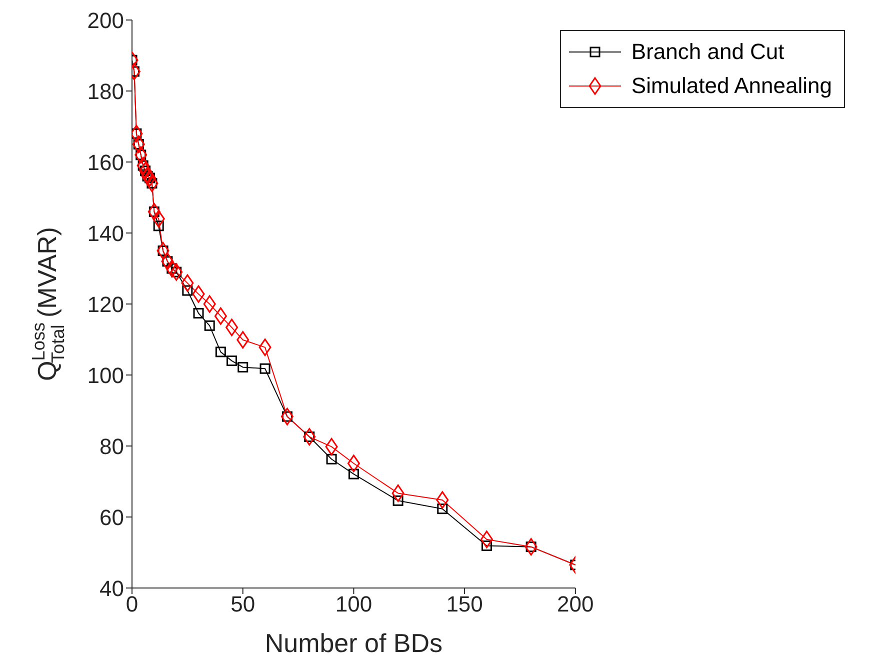 This screenshot has width=879, height=665. Describe the element at coordinates (112, 517) in the screenshot. I see `y-tick-label: 60` at that location.